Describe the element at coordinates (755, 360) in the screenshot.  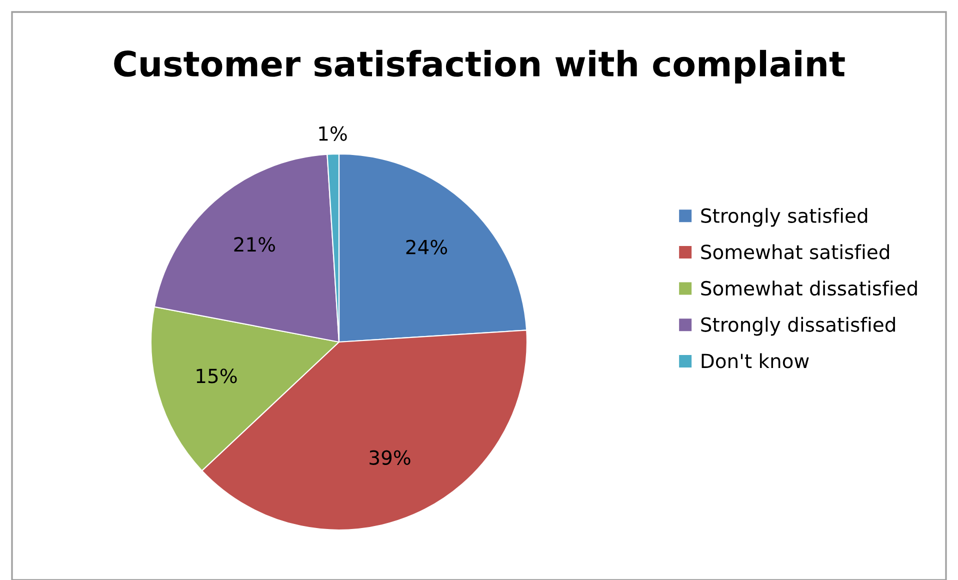
I see `legend-label: Don't know` at that location.